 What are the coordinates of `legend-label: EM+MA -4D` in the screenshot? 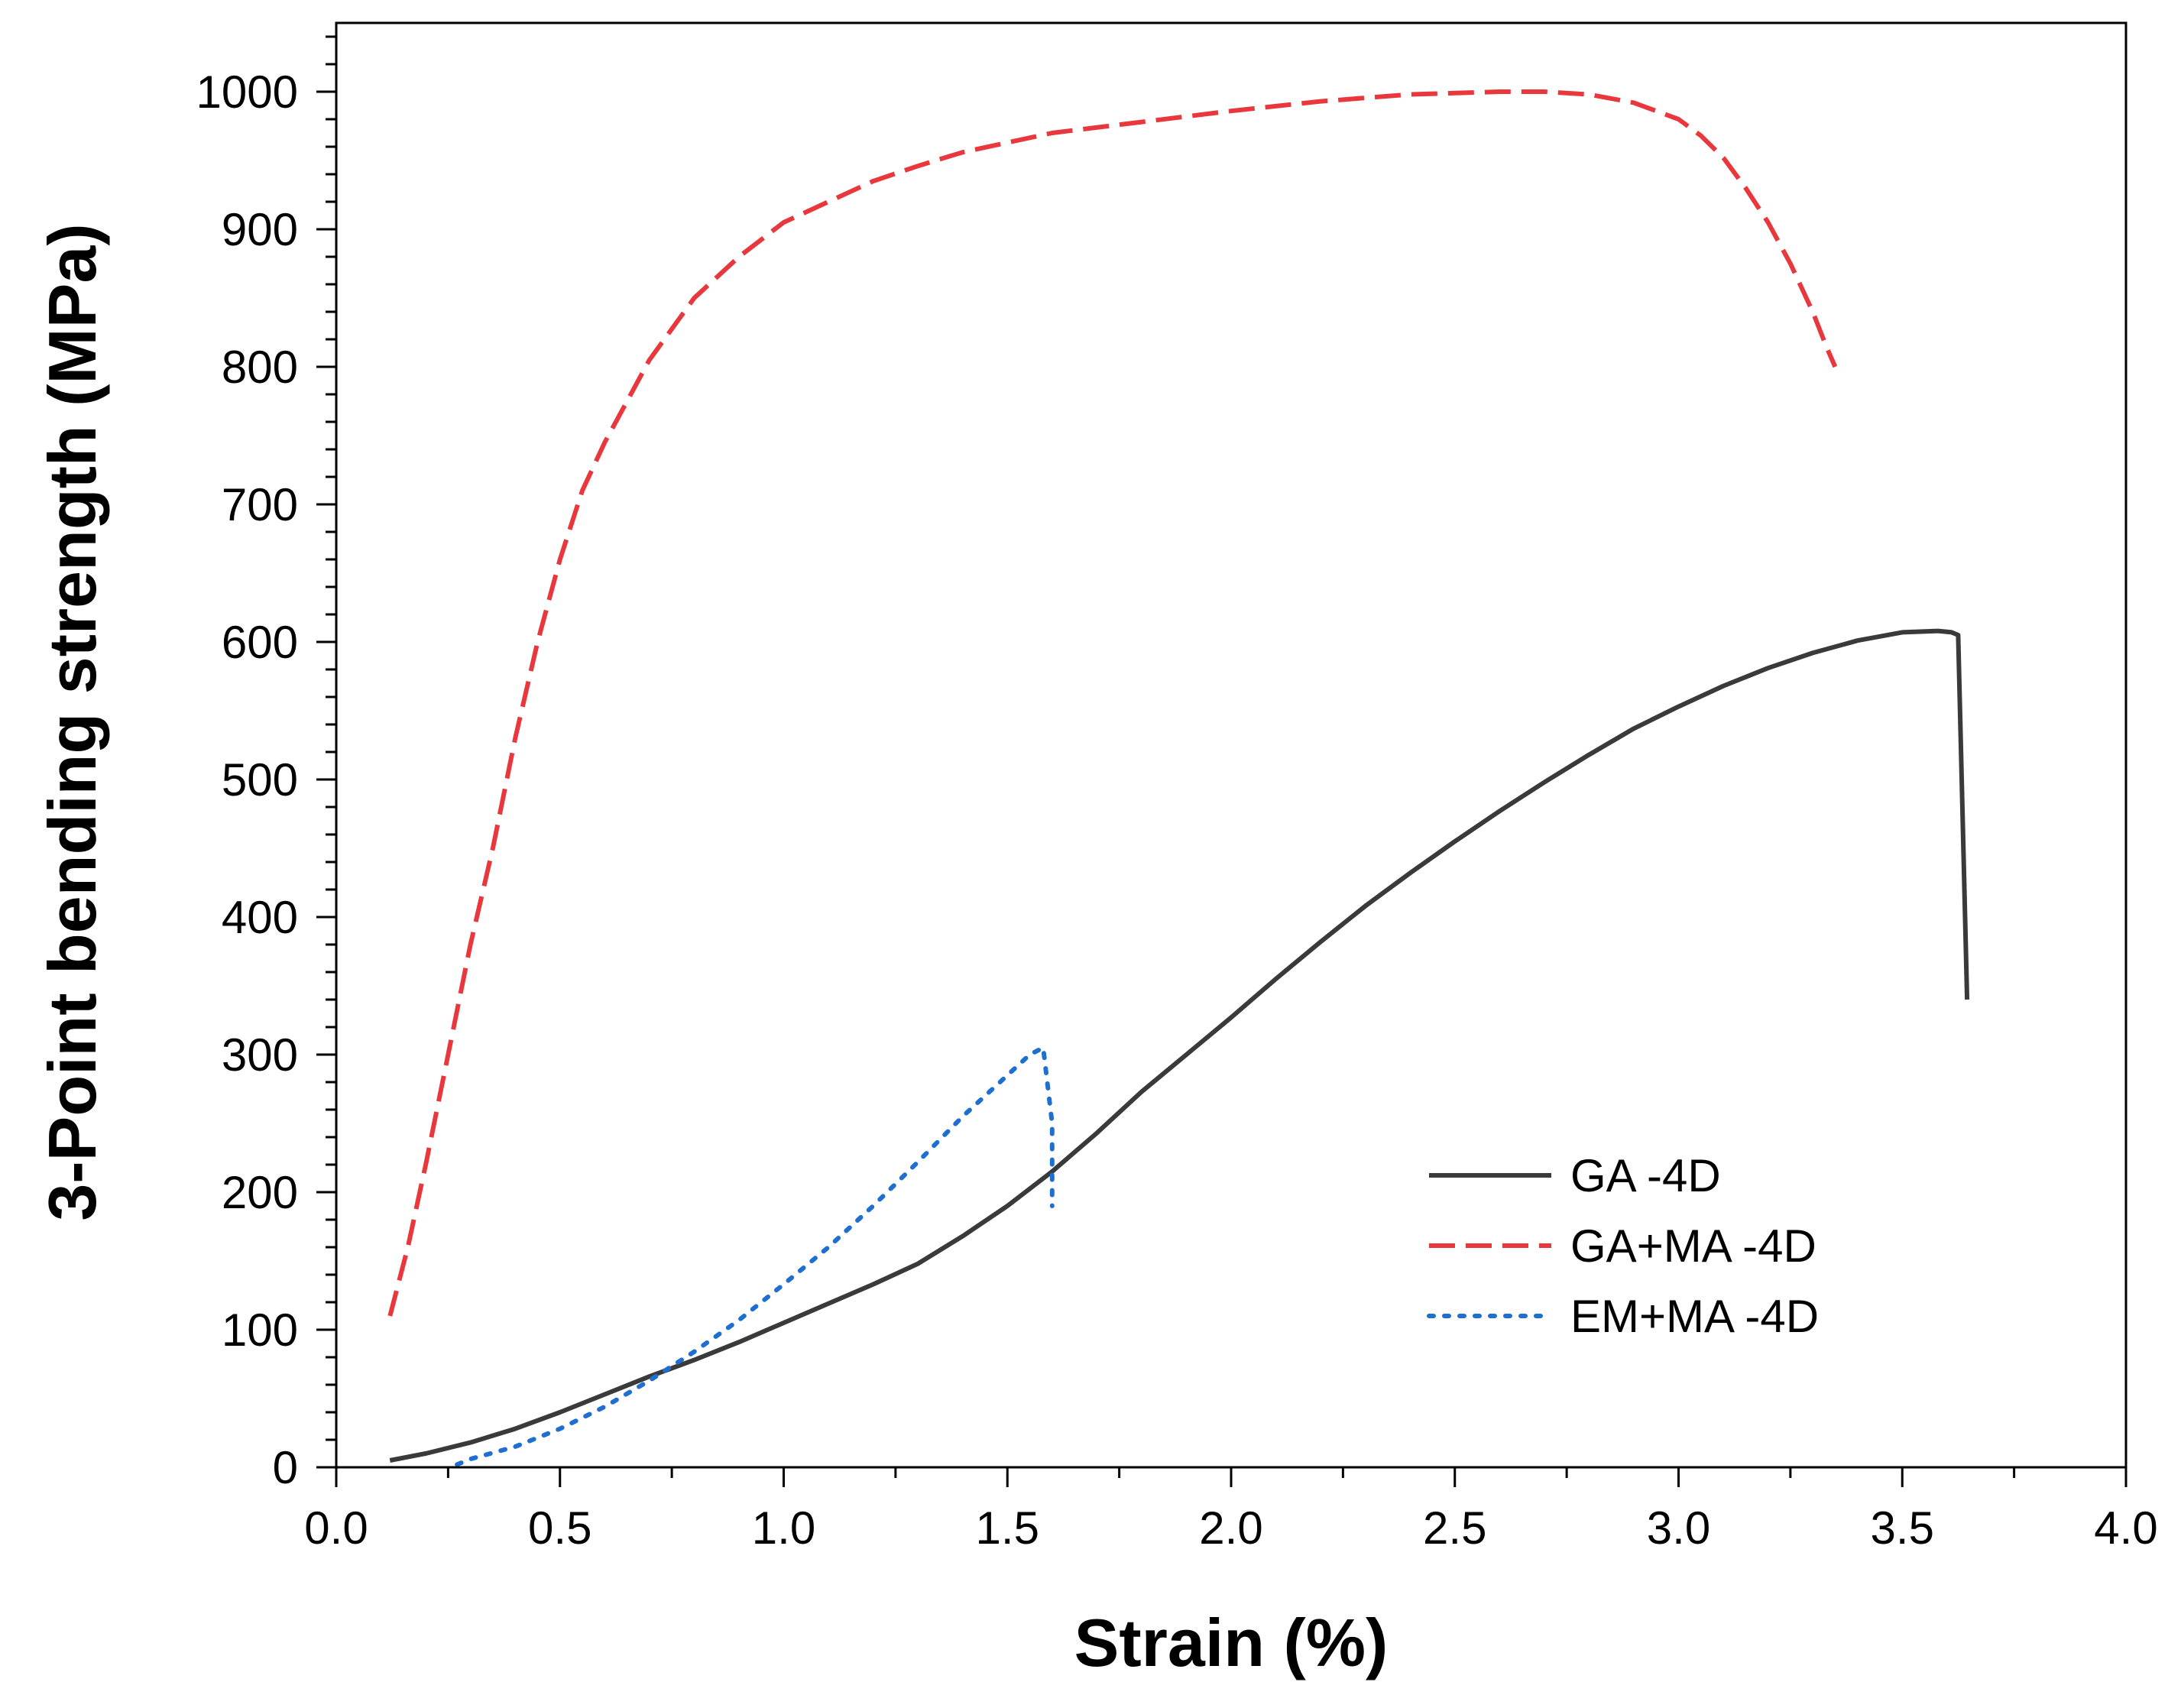 It's located at (1694, 1316).